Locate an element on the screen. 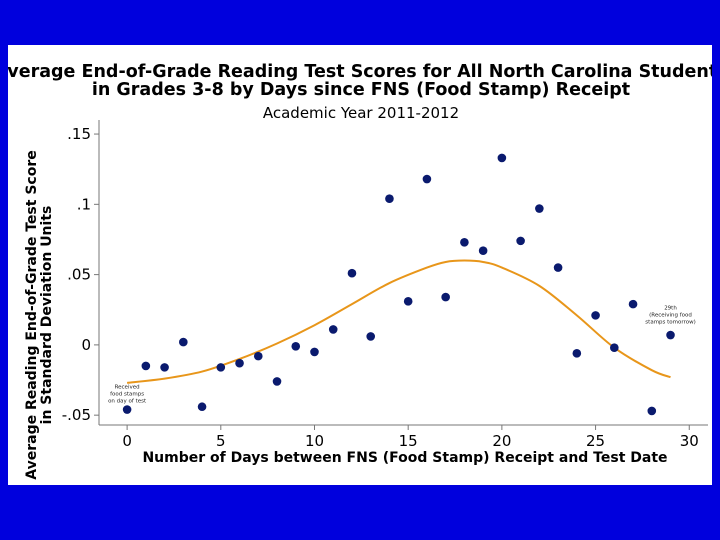 The height and width of the screenshot is (540, 720). y-axis-title-line1: Average Reading End-of-Grade Test Score is located at coordinates (32, 314).